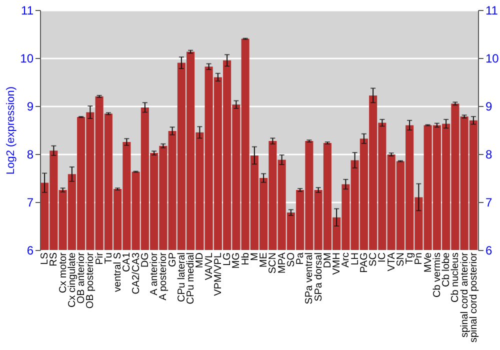 This screenshot has width=500, height=350. I want to click on x-tick-label: SO, so click(291, 259).